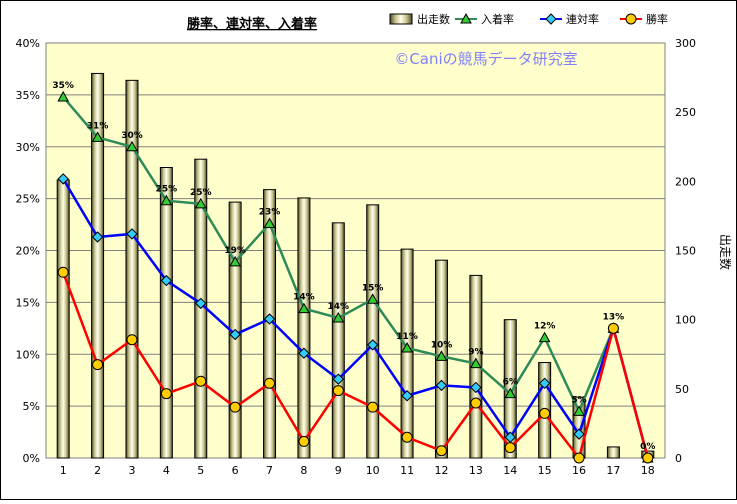 The height and width of the screenshot is (504, 737). I want to click on y-left-tick-label: 25%, so click(28, 199).